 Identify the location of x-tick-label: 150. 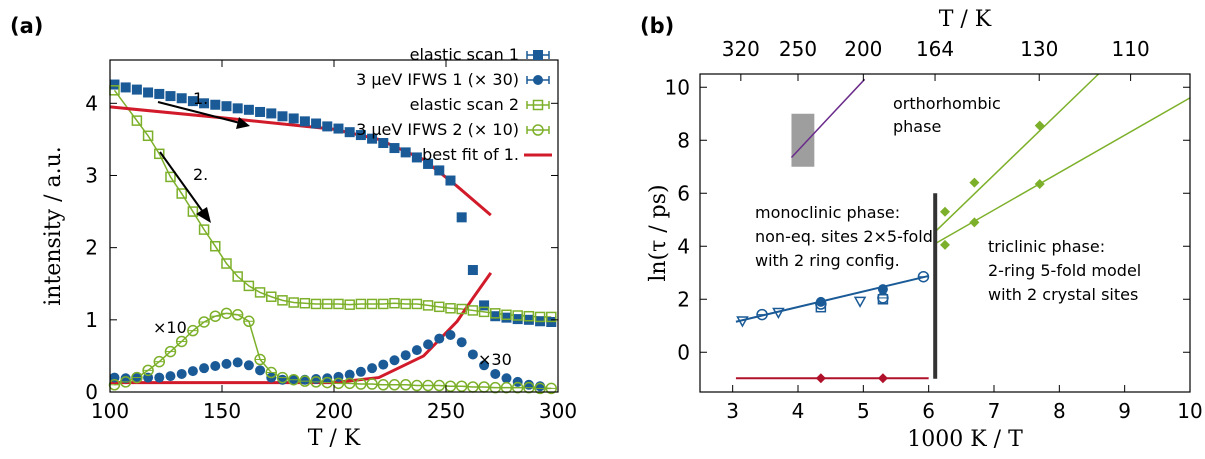
(222, 411).